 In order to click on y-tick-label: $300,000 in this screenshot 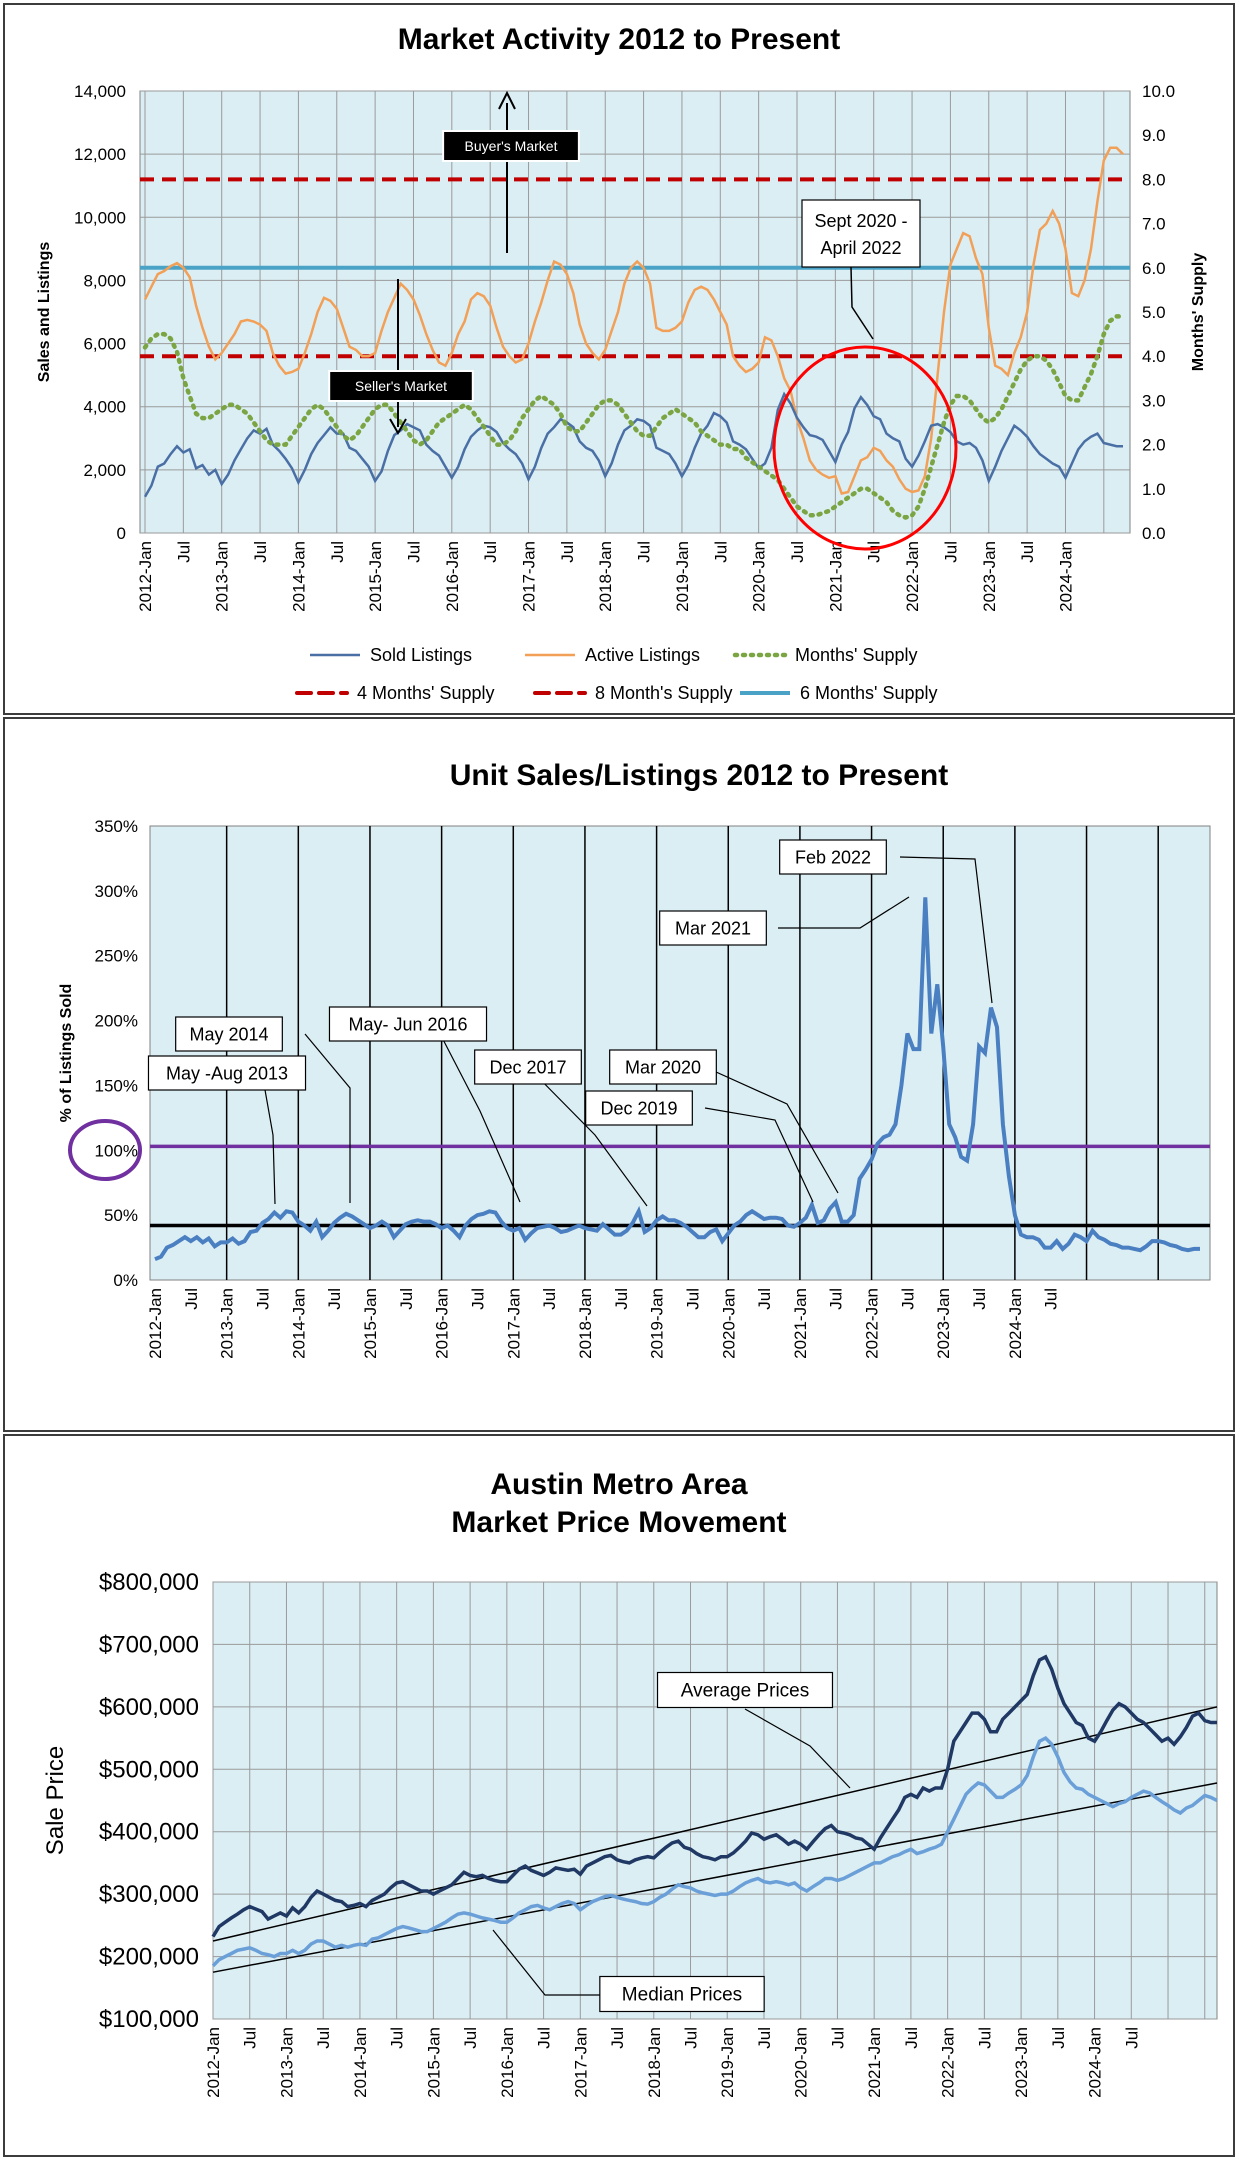, I will do `click(149, 1894)`.